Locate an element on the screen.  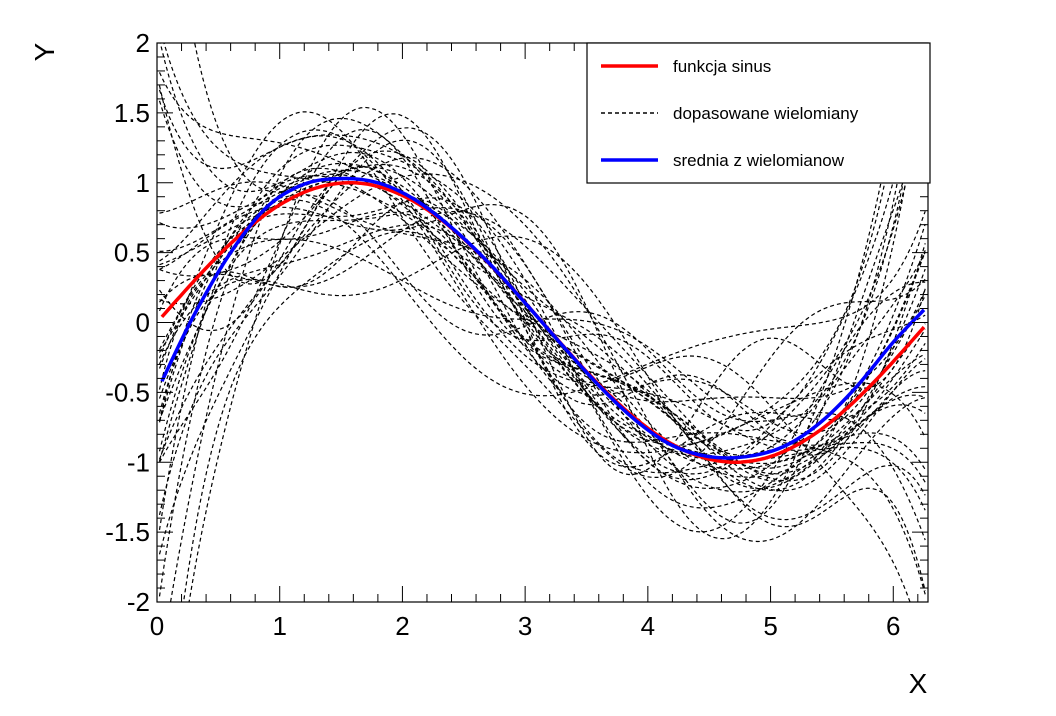
x-tick-label: 4 is located at coordinates (648, 626).